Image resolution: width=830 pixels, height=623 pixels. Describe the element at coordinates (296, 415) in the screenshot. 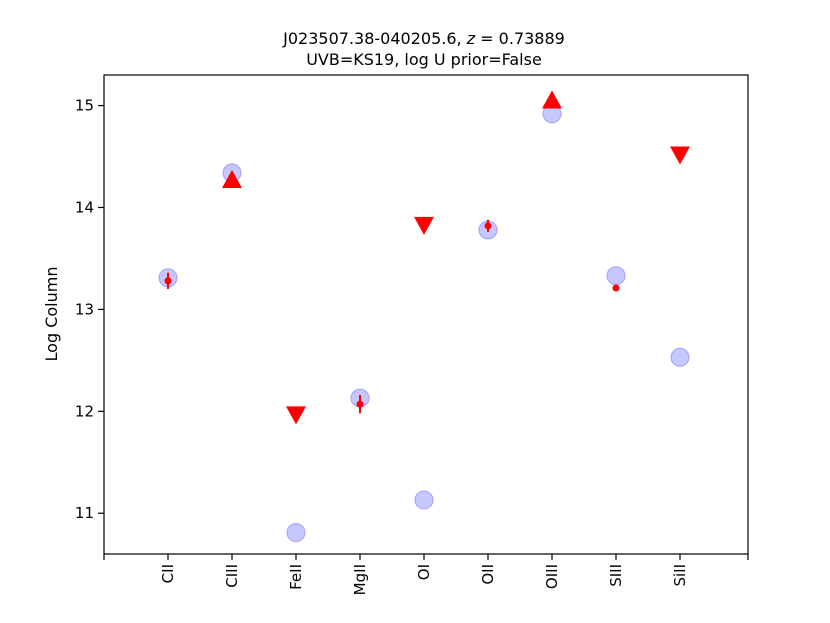

I see `upper-limit-marker-feii` at that location.